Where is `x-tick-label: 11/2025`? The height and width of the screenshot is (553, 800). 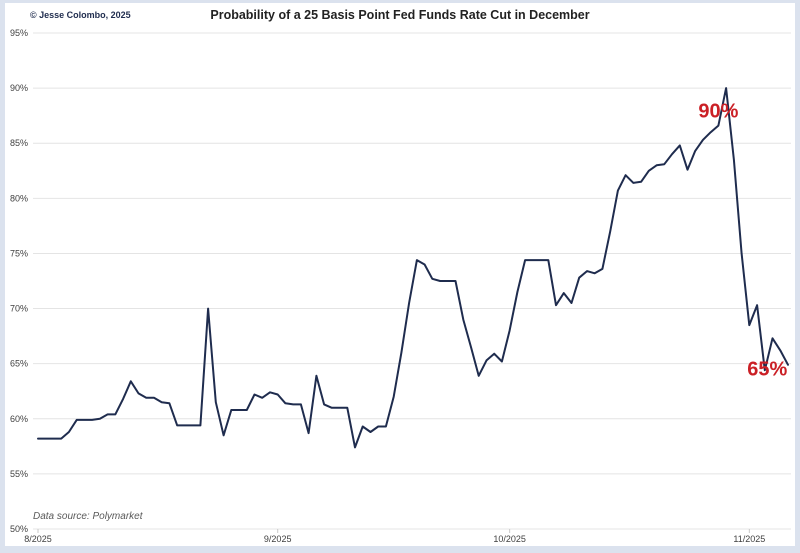
x-tick-label: 11/2025 is located at coordinates (749, 539).